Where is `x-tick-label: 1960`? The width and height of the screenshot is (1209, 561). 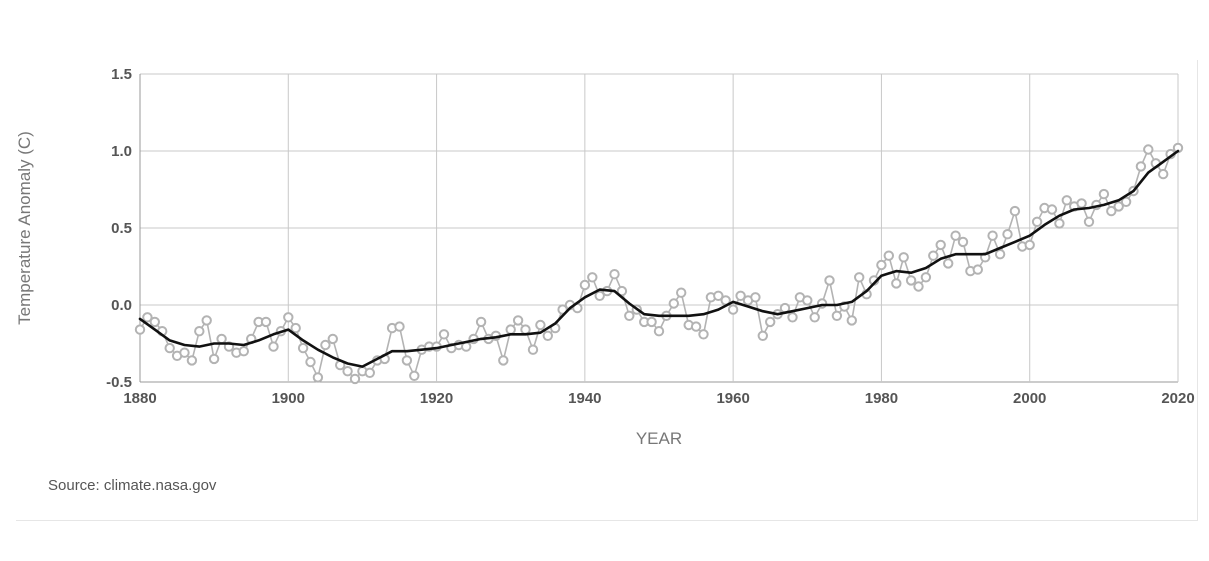 x-tick-label: 1960 is located at coordinates (732, 398).